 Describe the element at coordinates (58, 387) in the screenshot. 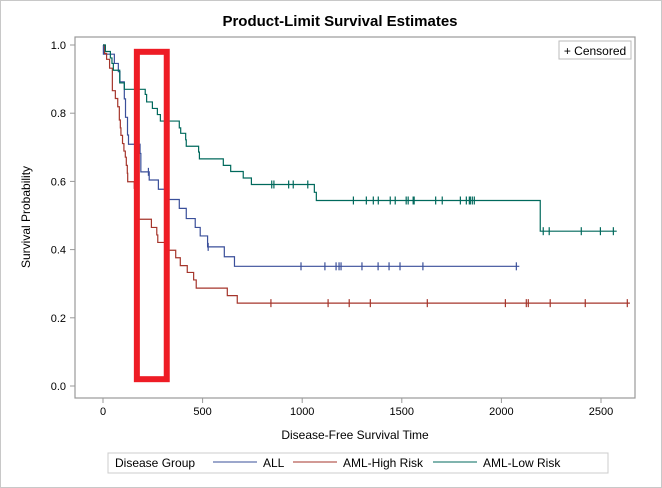

I see `y-tick-label: 0.0` at that location.